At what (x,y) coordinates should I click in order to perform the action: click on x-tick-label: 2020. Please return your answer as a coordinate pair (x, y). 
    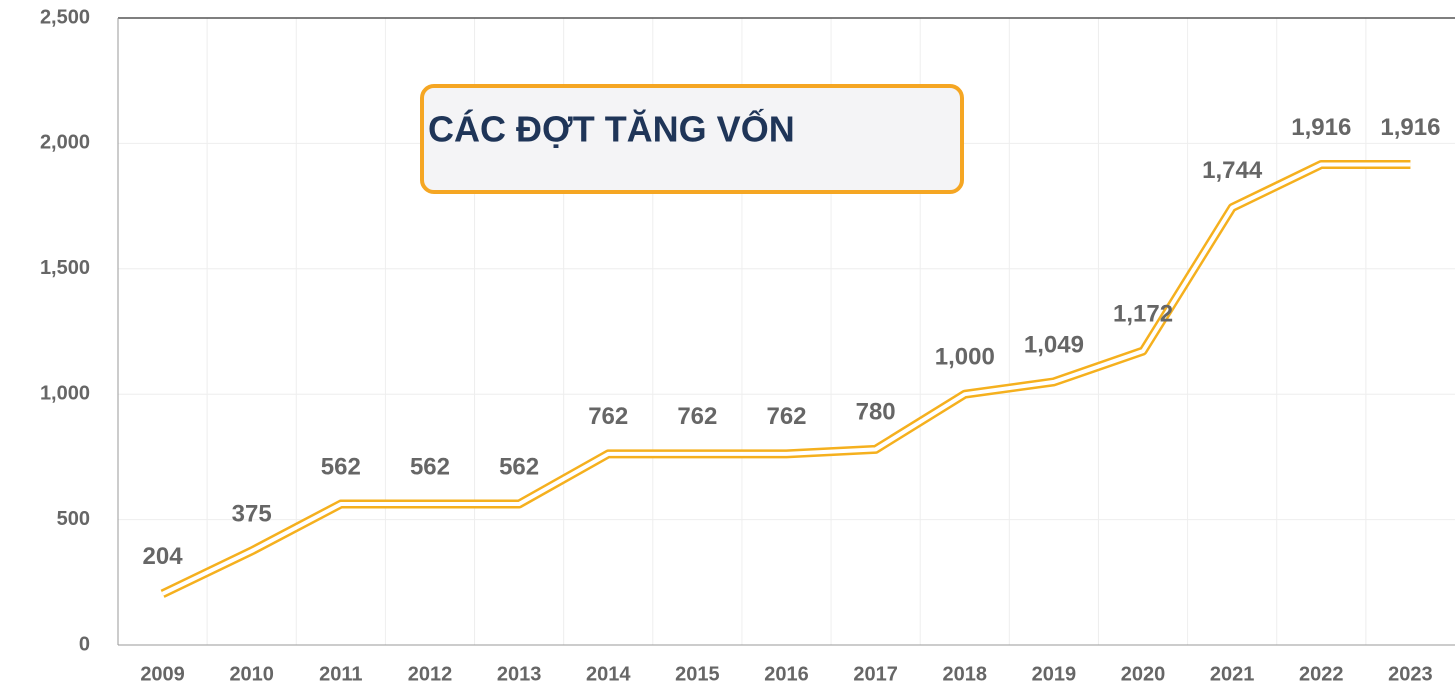
    Looking at the image, I should click on (1143, 674).